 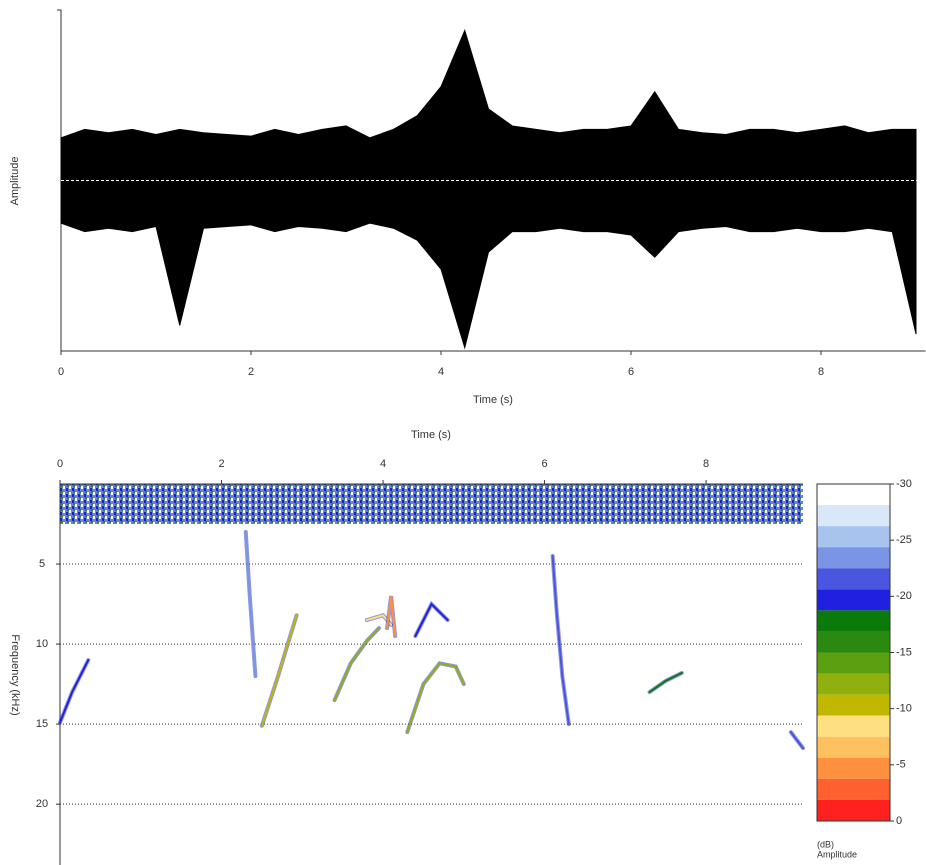 I want to click on y-axis-label: Amplitude, so click(x=15, y=181).